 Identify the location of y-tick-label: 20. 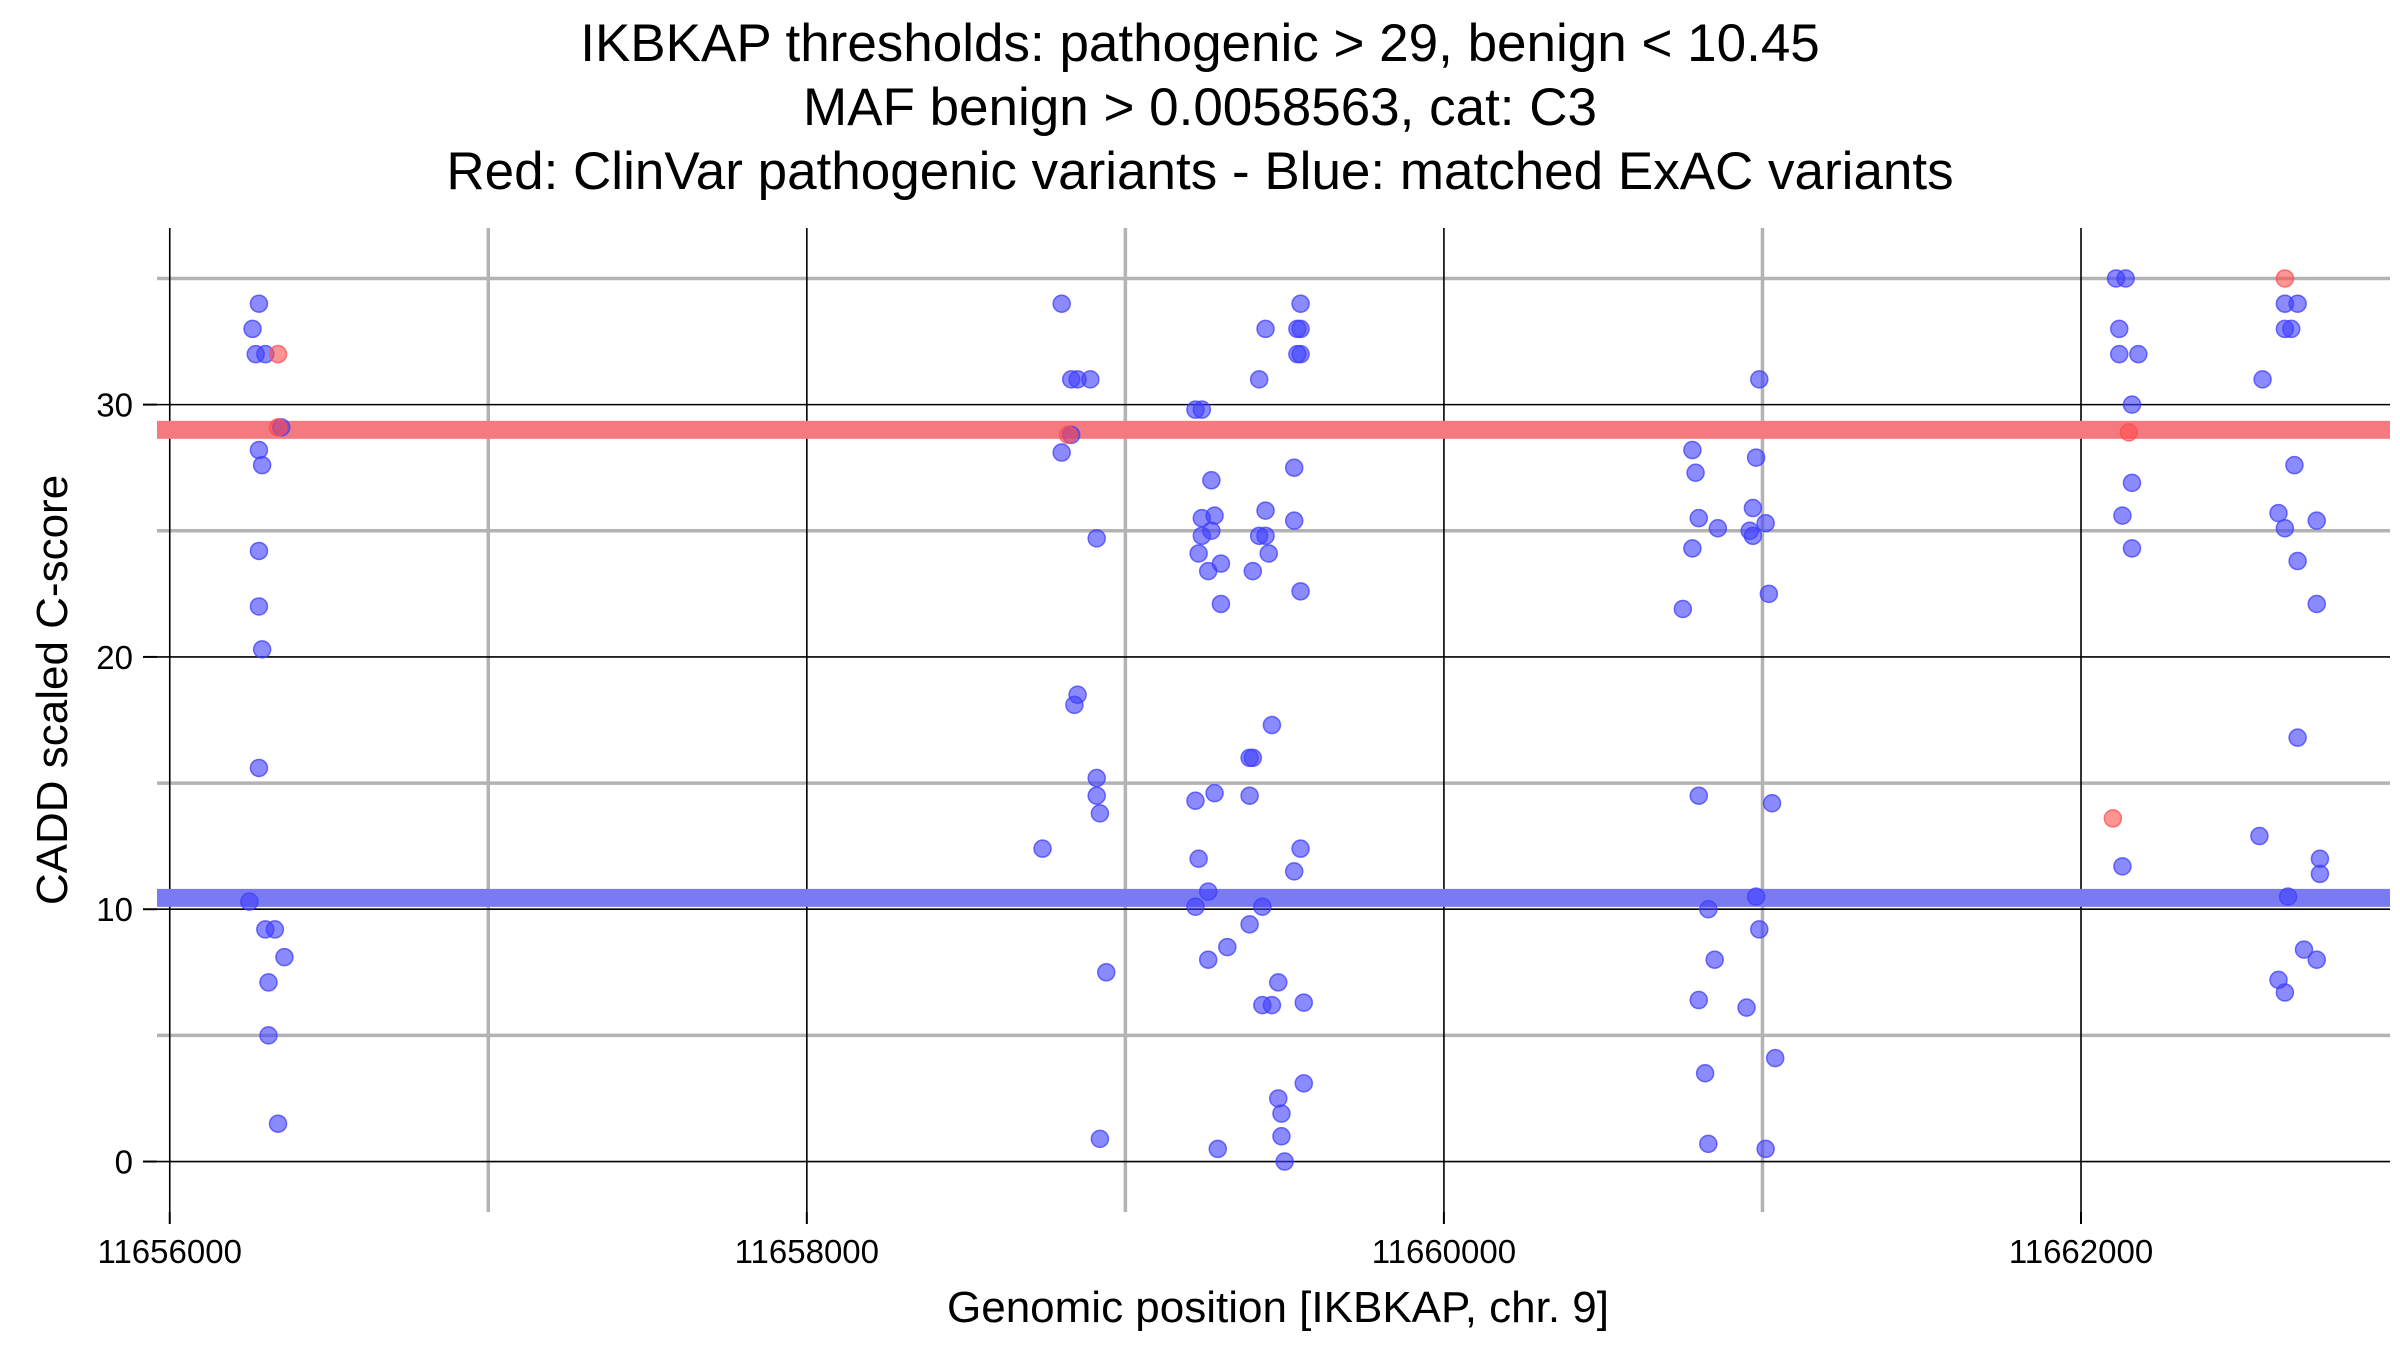
(114, 657).